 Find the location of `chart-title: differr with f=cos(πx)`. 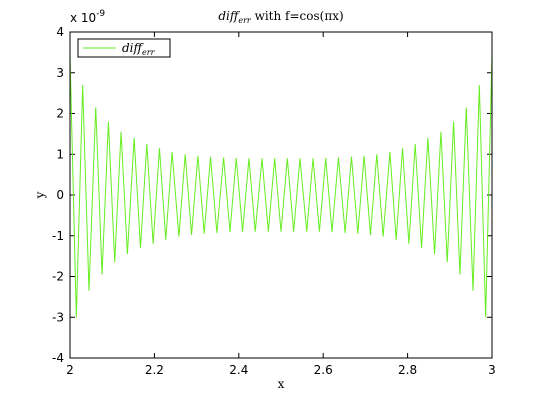

chart-title: differr with f=cos(πx) is located at coordinates (280, 17).